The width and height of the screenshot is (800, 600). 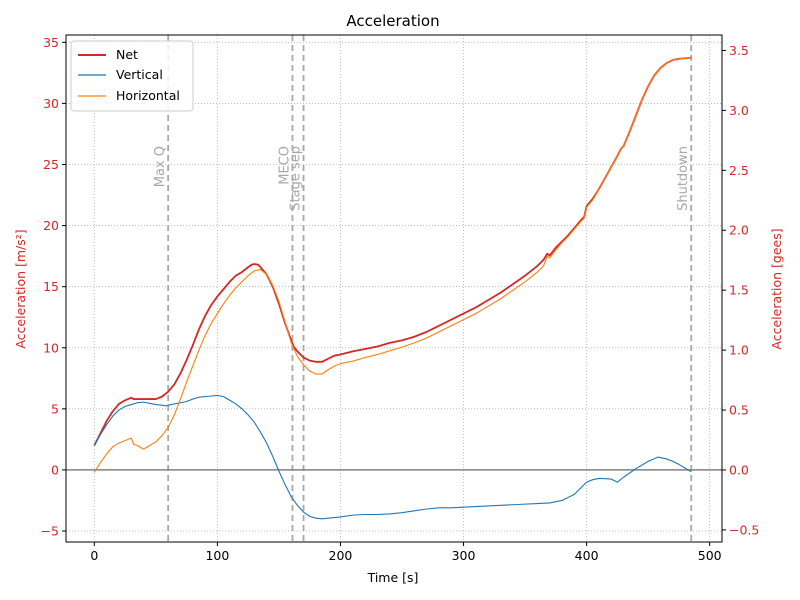 I want to click on y-tick-label: 25, so click(x=51, y=164).